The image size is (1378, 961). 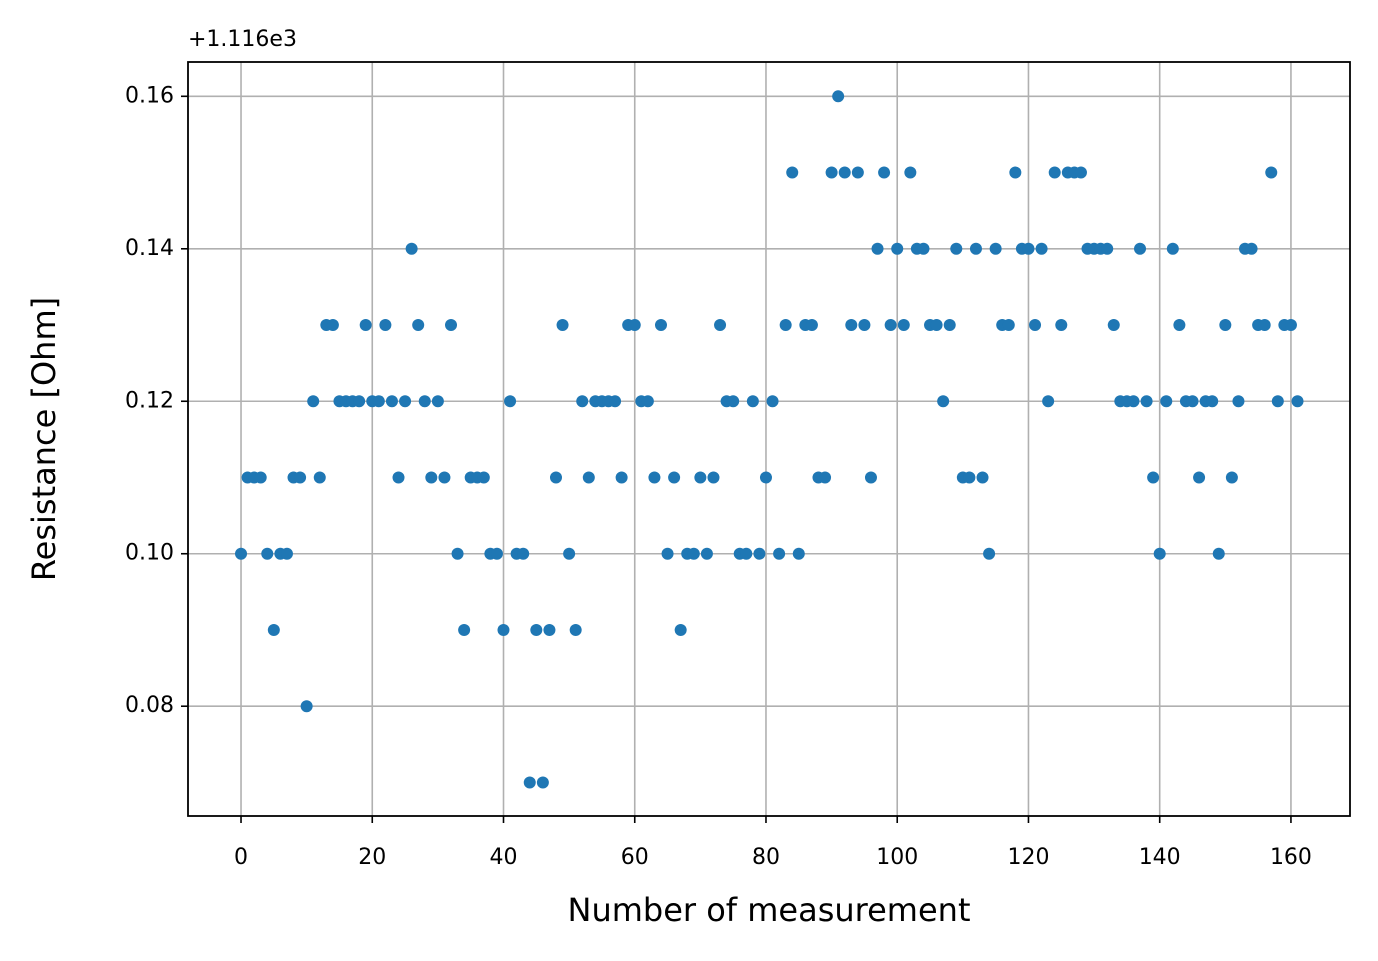 What do you see at coordinates (149, 705) in the screenshot?
I see `y-tick-label: 0.08` at bounding box center [149, 705].